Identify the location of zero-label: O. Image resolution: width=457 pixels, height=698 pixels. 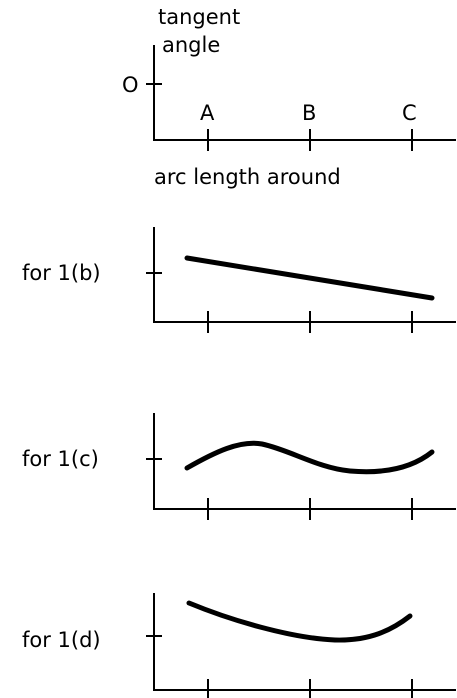
(130, 85).